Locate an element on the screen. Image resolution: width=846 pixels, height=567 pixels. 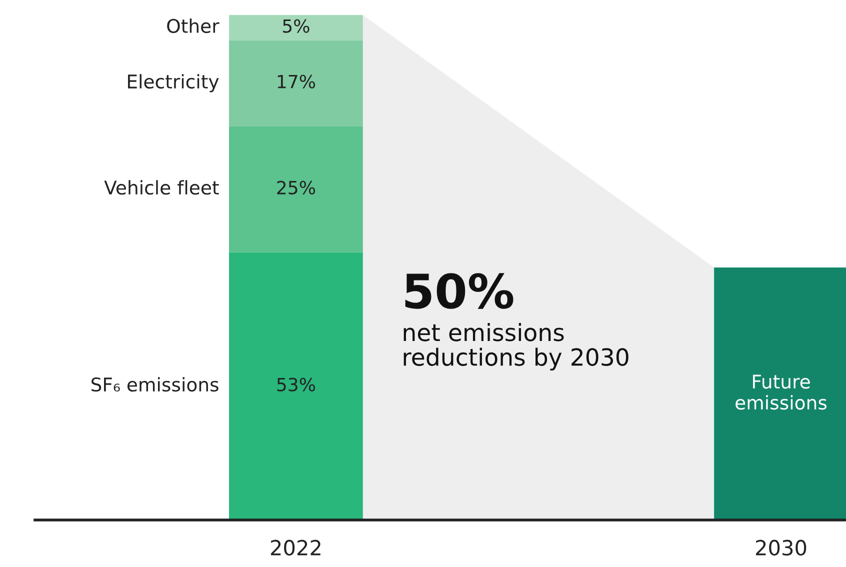
series-label: Future emissions is located at coordinates (781, 392).